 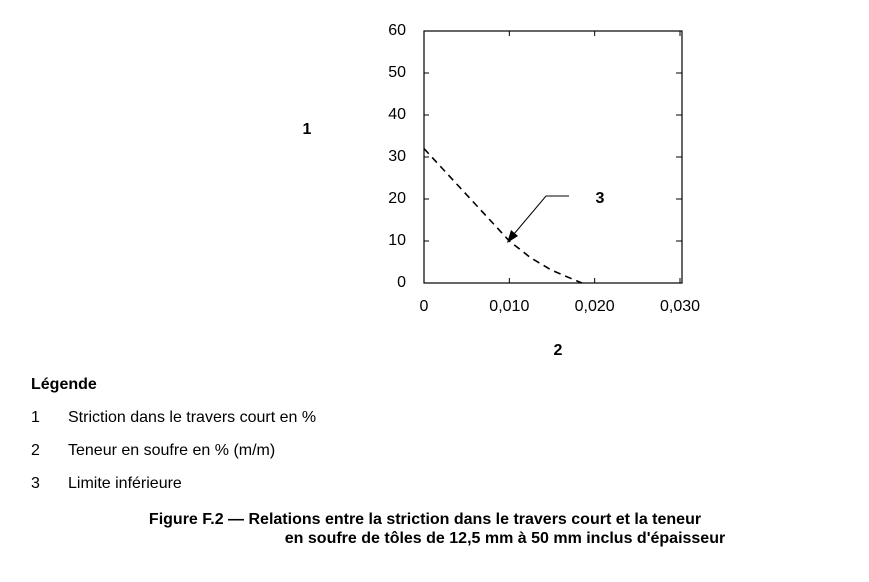 What do you see at coordinates (307, 129) in the screenshot?
I see `y-axis-label: 1` at bounding box center [307, 129].